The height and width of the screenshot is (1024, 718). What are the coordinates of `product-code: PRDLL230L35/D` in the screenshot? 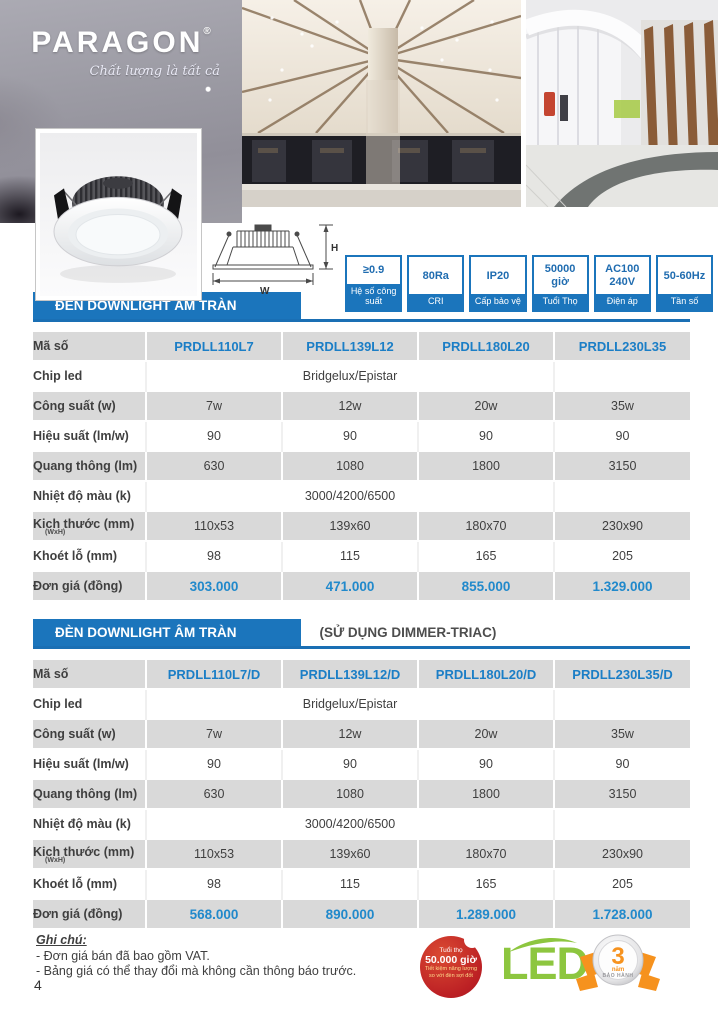 It's located at (621, 673).